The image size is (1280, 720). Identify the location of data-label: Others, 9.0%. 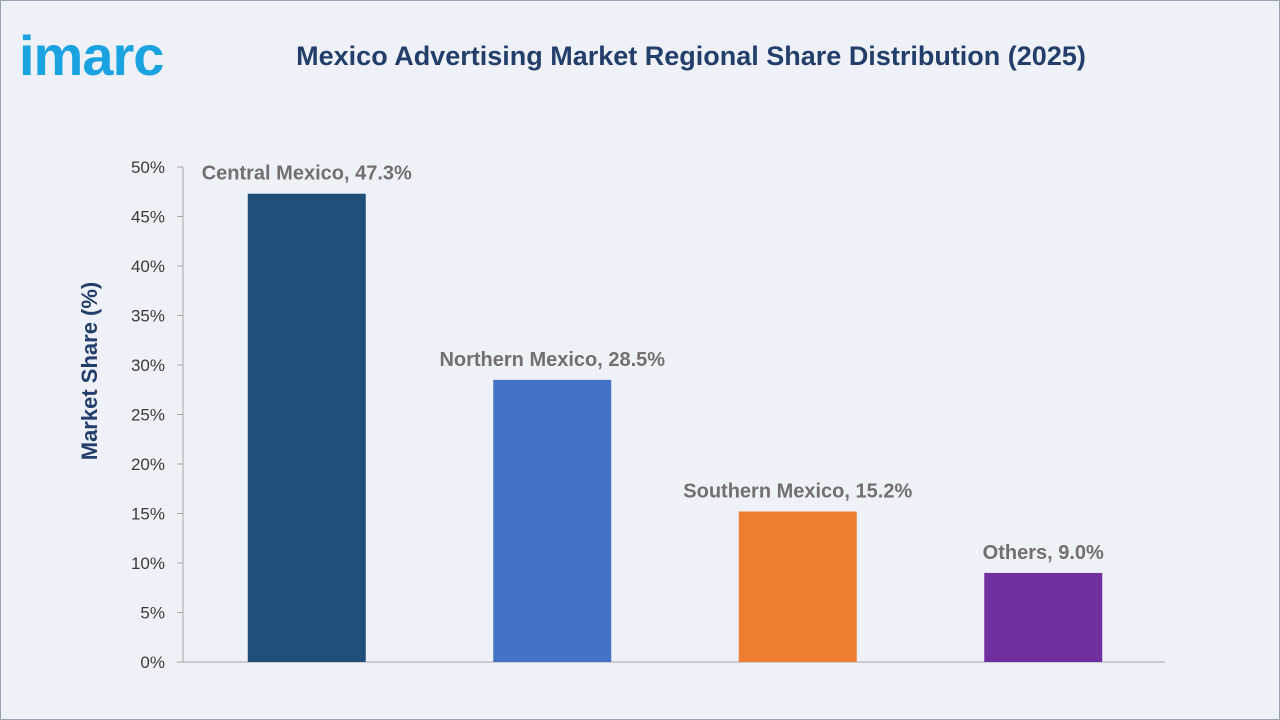
(1043, 553).